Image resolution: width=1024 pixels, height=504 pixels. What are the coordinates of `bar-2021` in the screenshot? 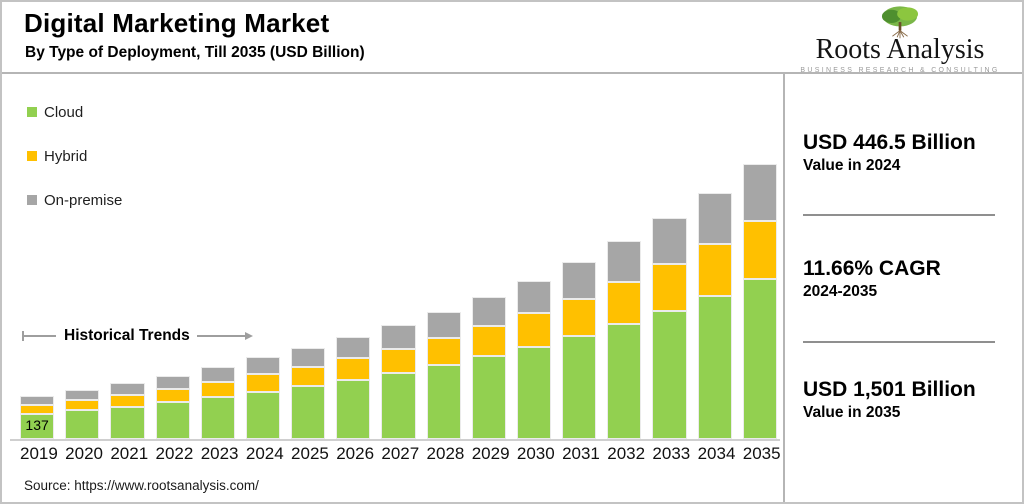 It's located at (127, 411).